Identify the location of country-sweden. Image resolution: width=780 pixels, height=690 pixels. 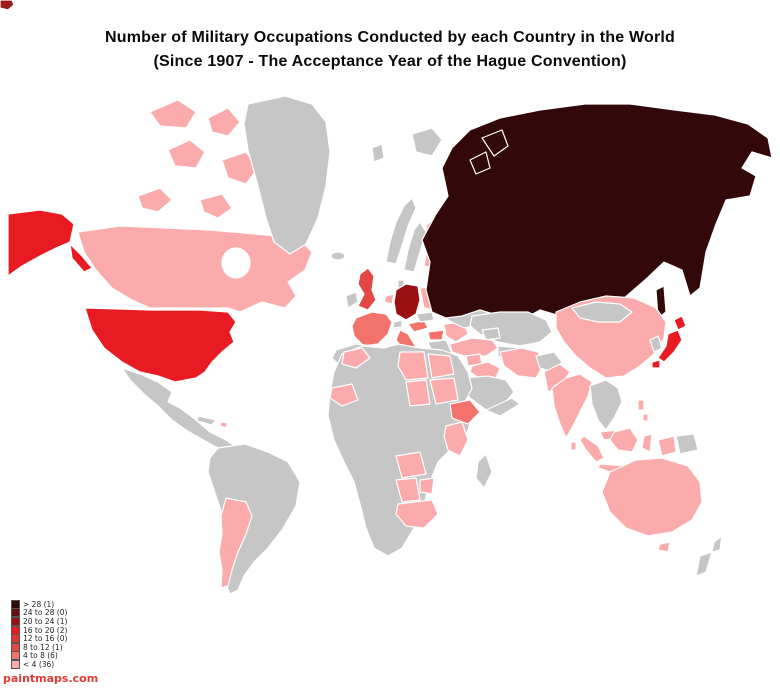
(415, 247).